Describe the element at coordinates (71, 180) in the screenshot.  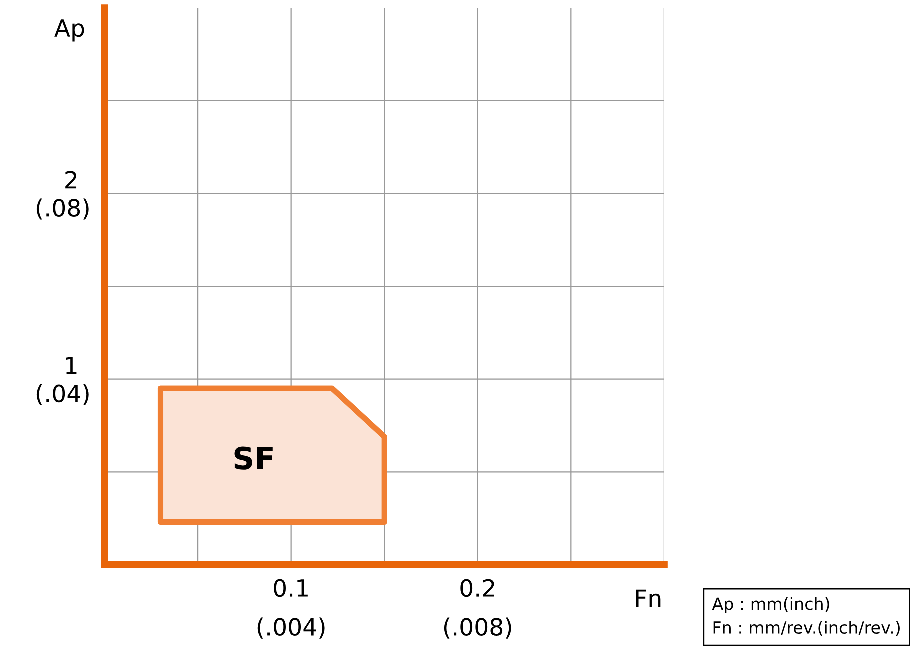
I see `y-tick-label: 2` at that location.